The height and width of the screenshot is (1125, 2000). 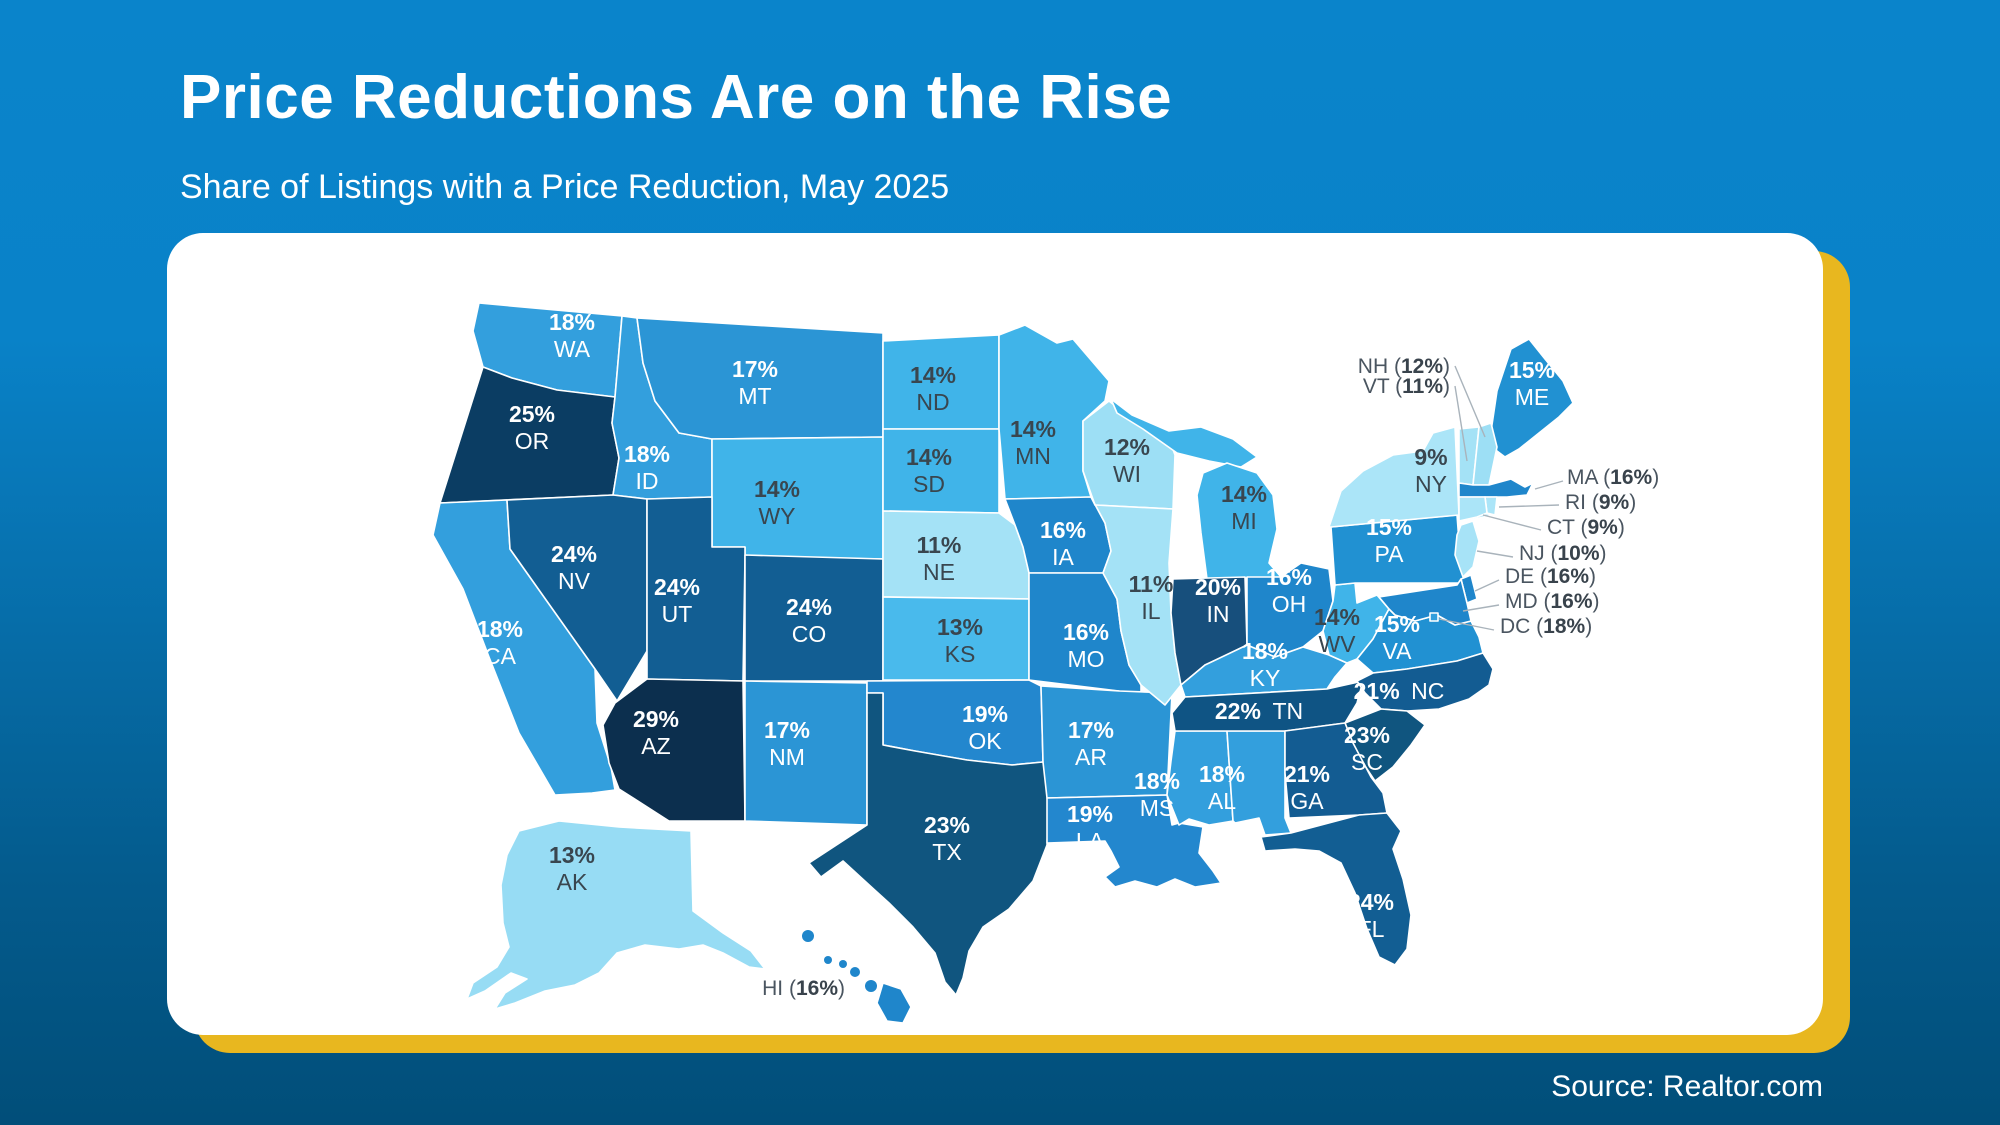 What do you see at coordinates (1487, 585) in the screenshot?
I see `leader-line-de` at bounding box center [1487, 585].